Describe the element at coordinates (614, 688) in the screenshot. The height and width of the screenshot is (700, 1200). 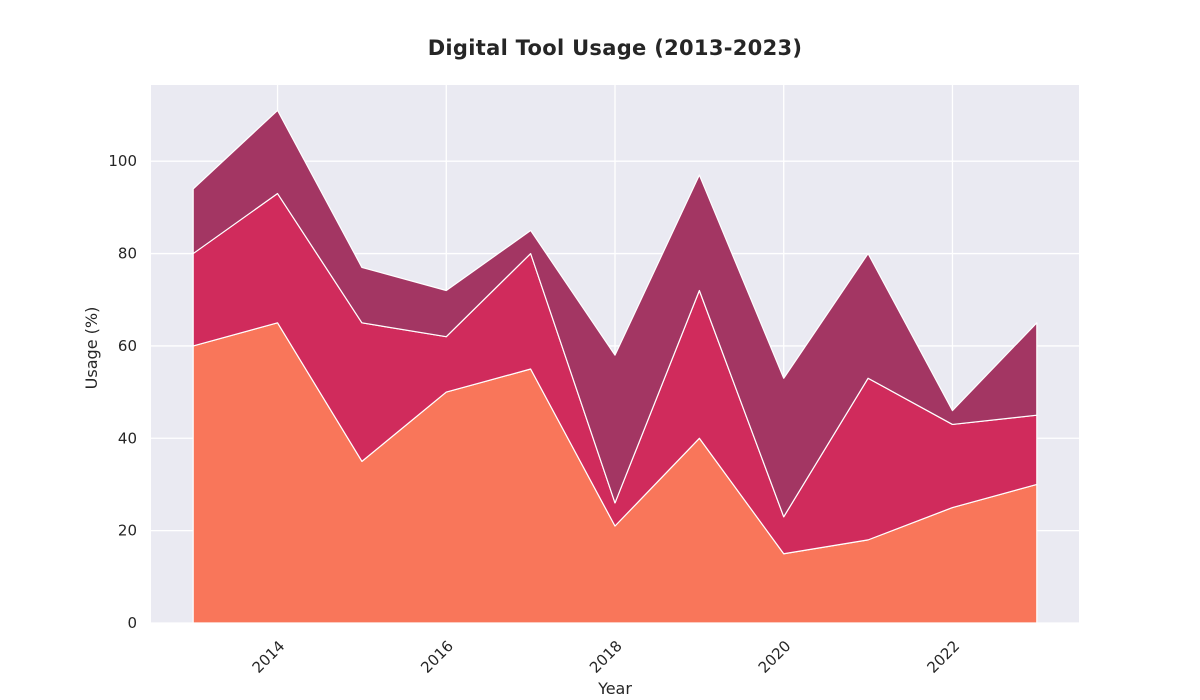
I see `x-axis-label: Year` at that location.